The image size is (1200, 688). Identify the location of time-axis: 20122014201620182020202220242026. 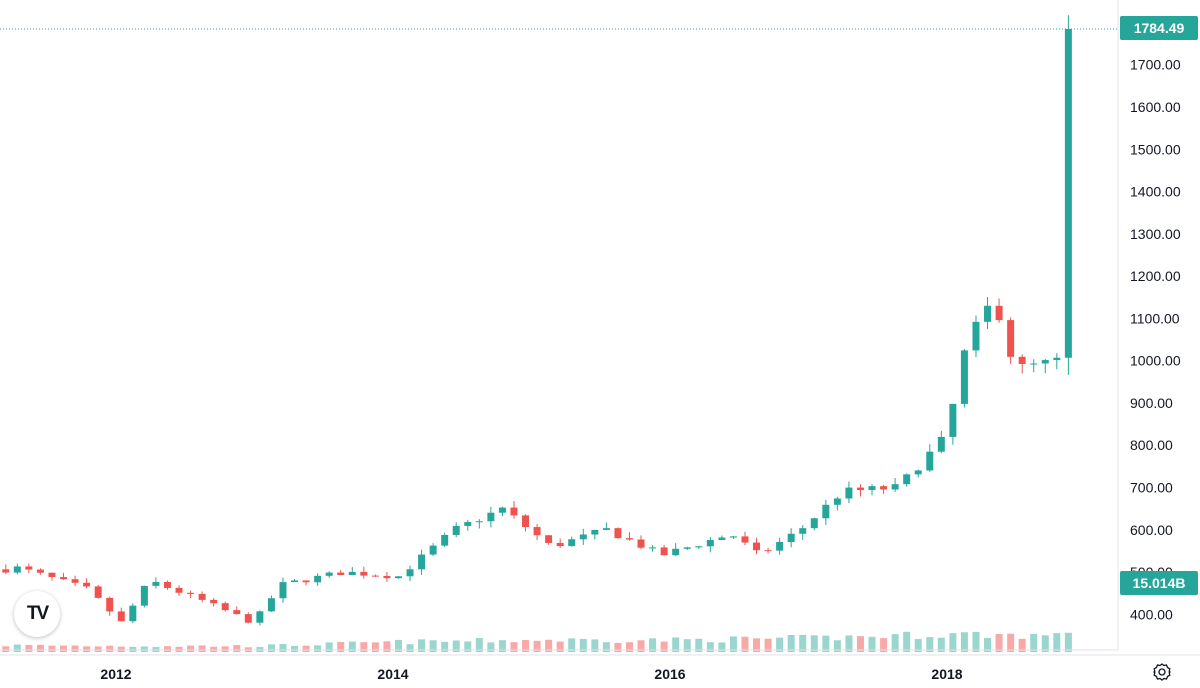
(600, 665).